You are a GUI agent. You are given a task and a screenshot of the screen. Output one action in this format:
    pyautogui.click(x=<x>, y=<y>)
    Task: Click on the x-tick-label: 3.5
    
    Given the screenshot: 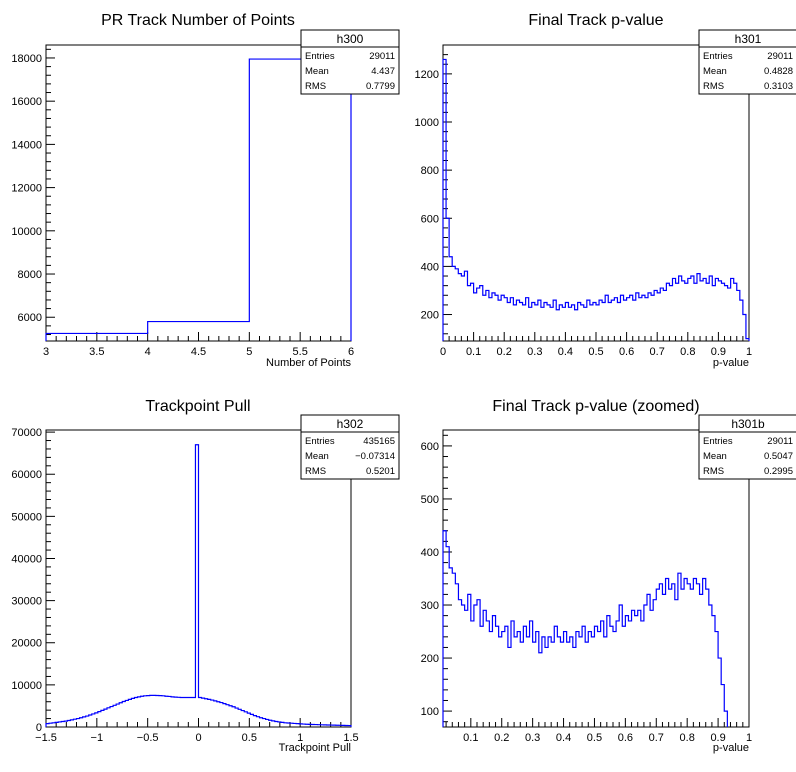 What is the action you would take?
    pyautogui.click(x=96, y=352)
    